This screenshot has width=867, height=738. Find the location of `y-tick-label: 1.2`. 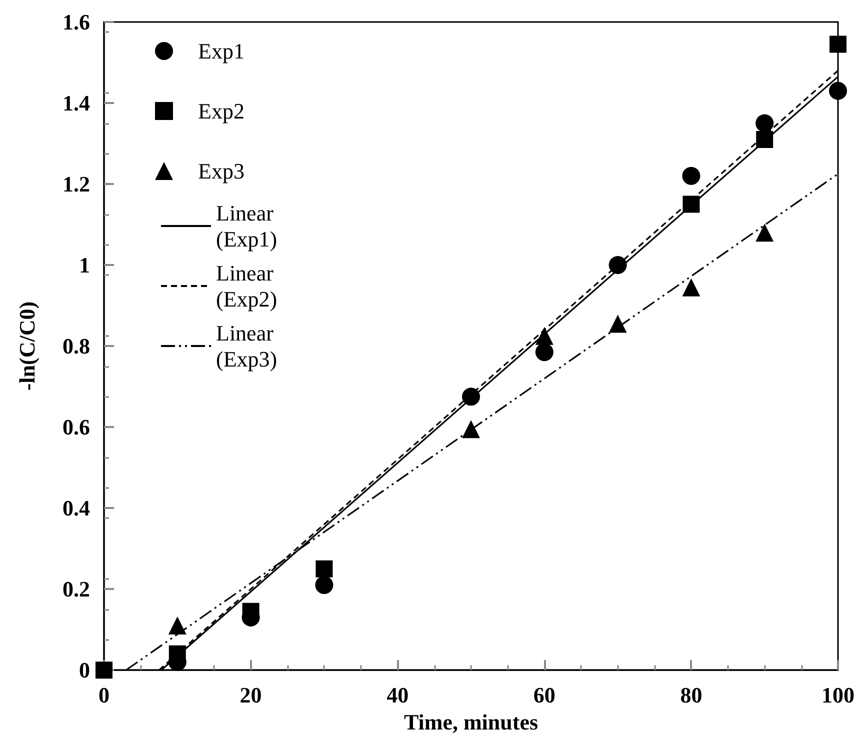

y-tick-label: 1.2 is located at coordinates (76, 184).